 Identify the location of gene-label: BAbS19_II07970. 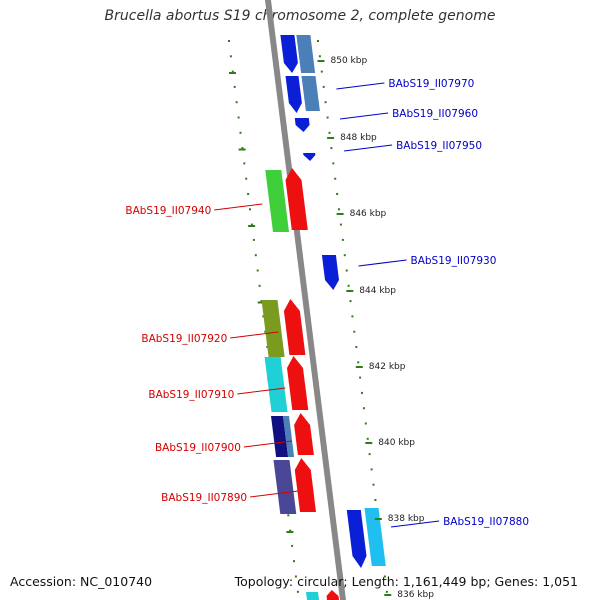
(431, 84).